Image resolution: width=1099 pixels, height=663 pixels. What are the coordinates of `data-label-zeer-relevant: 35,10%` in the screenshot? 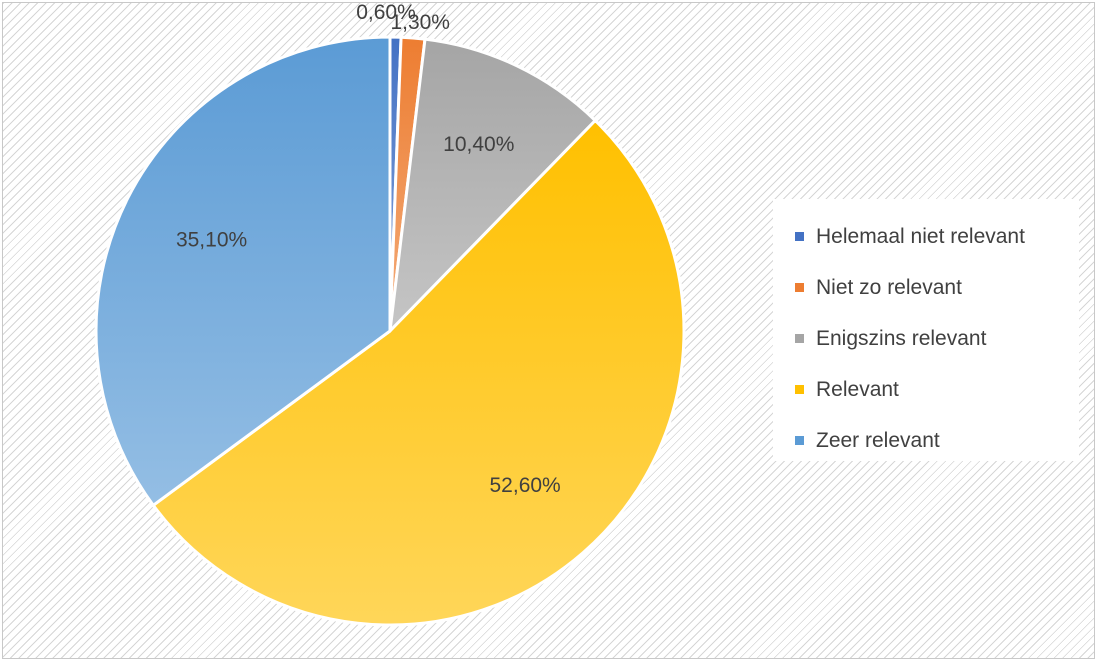 It's located at (211, 239).